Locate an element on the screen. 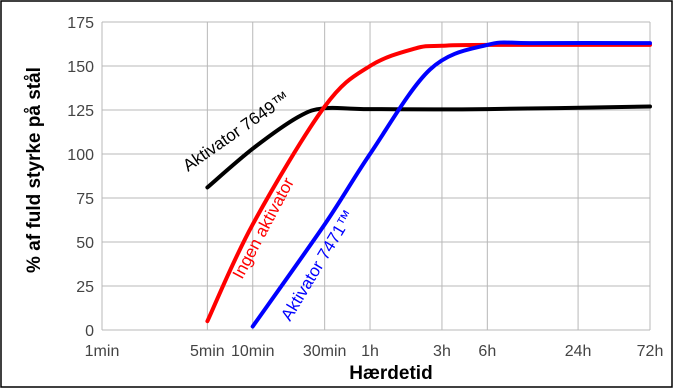 The width and height of the screenshot is (673, 388). y-tick-label: 100 is located at coordinates (80, 155).